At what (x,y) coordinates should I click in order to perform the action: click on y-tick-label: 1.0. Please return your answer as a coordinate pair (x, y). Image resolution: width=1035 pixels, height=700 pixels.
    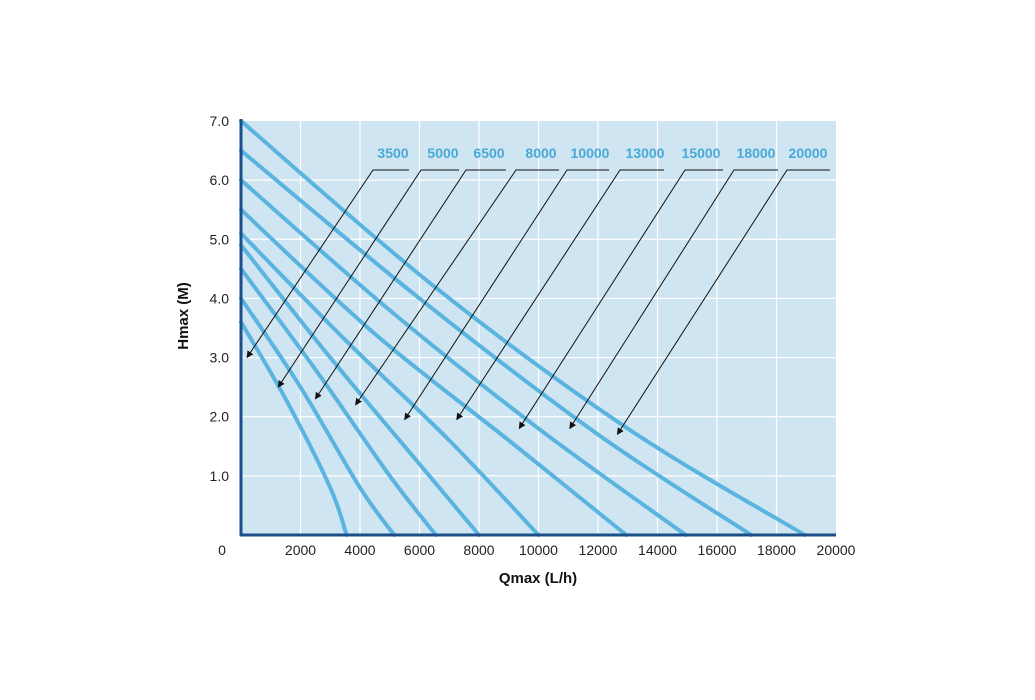
    Looking at the image, I should click on (220, 476).